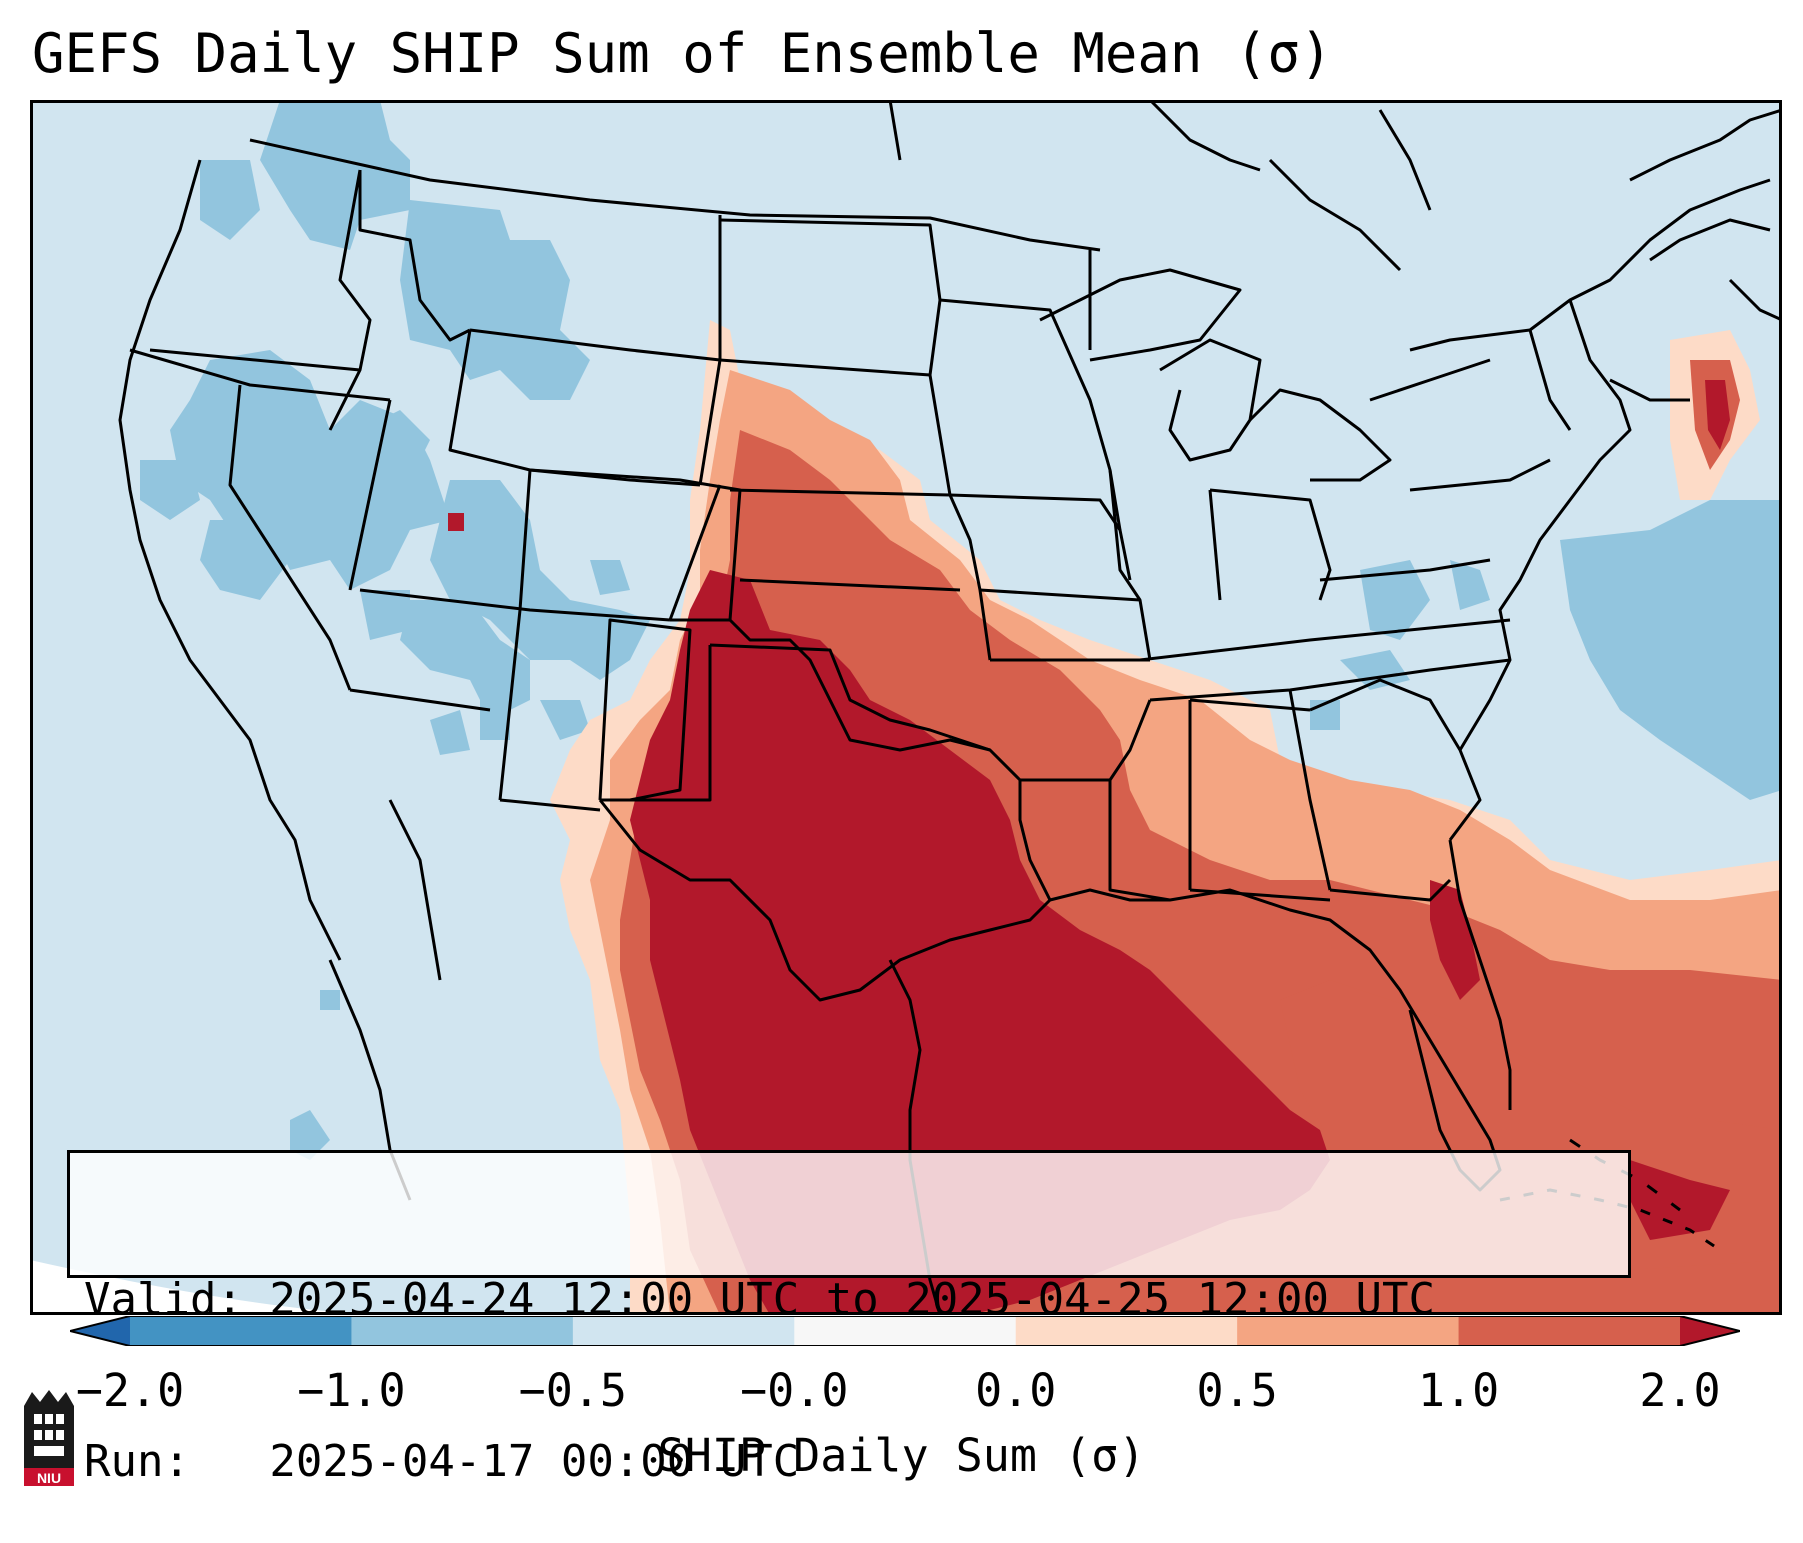  Describe the element at coordinates (1237, 1390) in the screenshot. I see `colorbar-tick-label: 0.5` at that location.